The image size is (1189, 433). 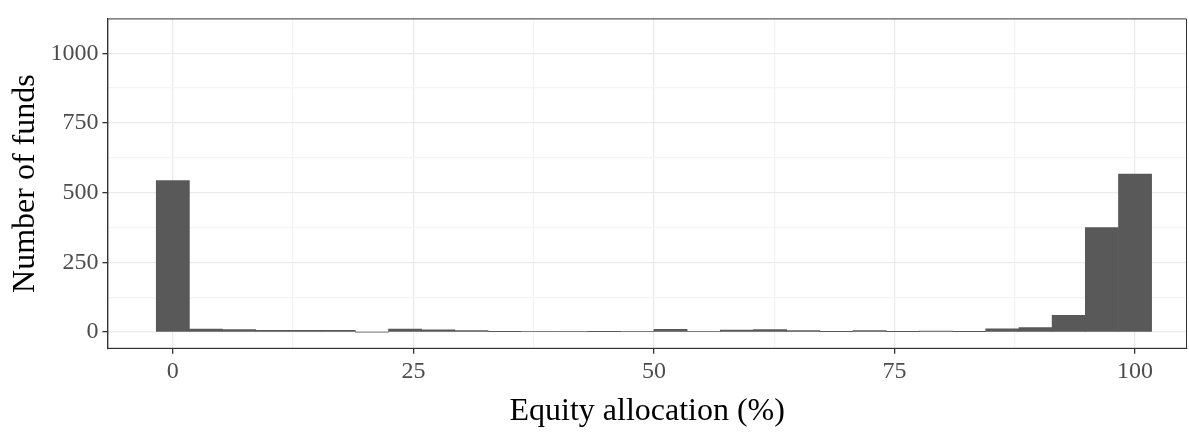 What do you see at coordinates (647, 409) in the screenshot?
I see `x-axis-title: Equity allocation (%)` at bounding box center [647, 409].